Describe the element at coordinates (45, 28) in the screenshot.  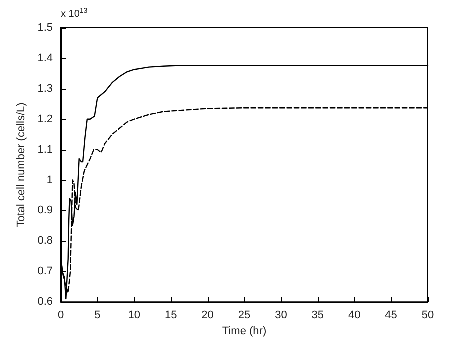
I see `y-tick-label: 1.5` at that location.